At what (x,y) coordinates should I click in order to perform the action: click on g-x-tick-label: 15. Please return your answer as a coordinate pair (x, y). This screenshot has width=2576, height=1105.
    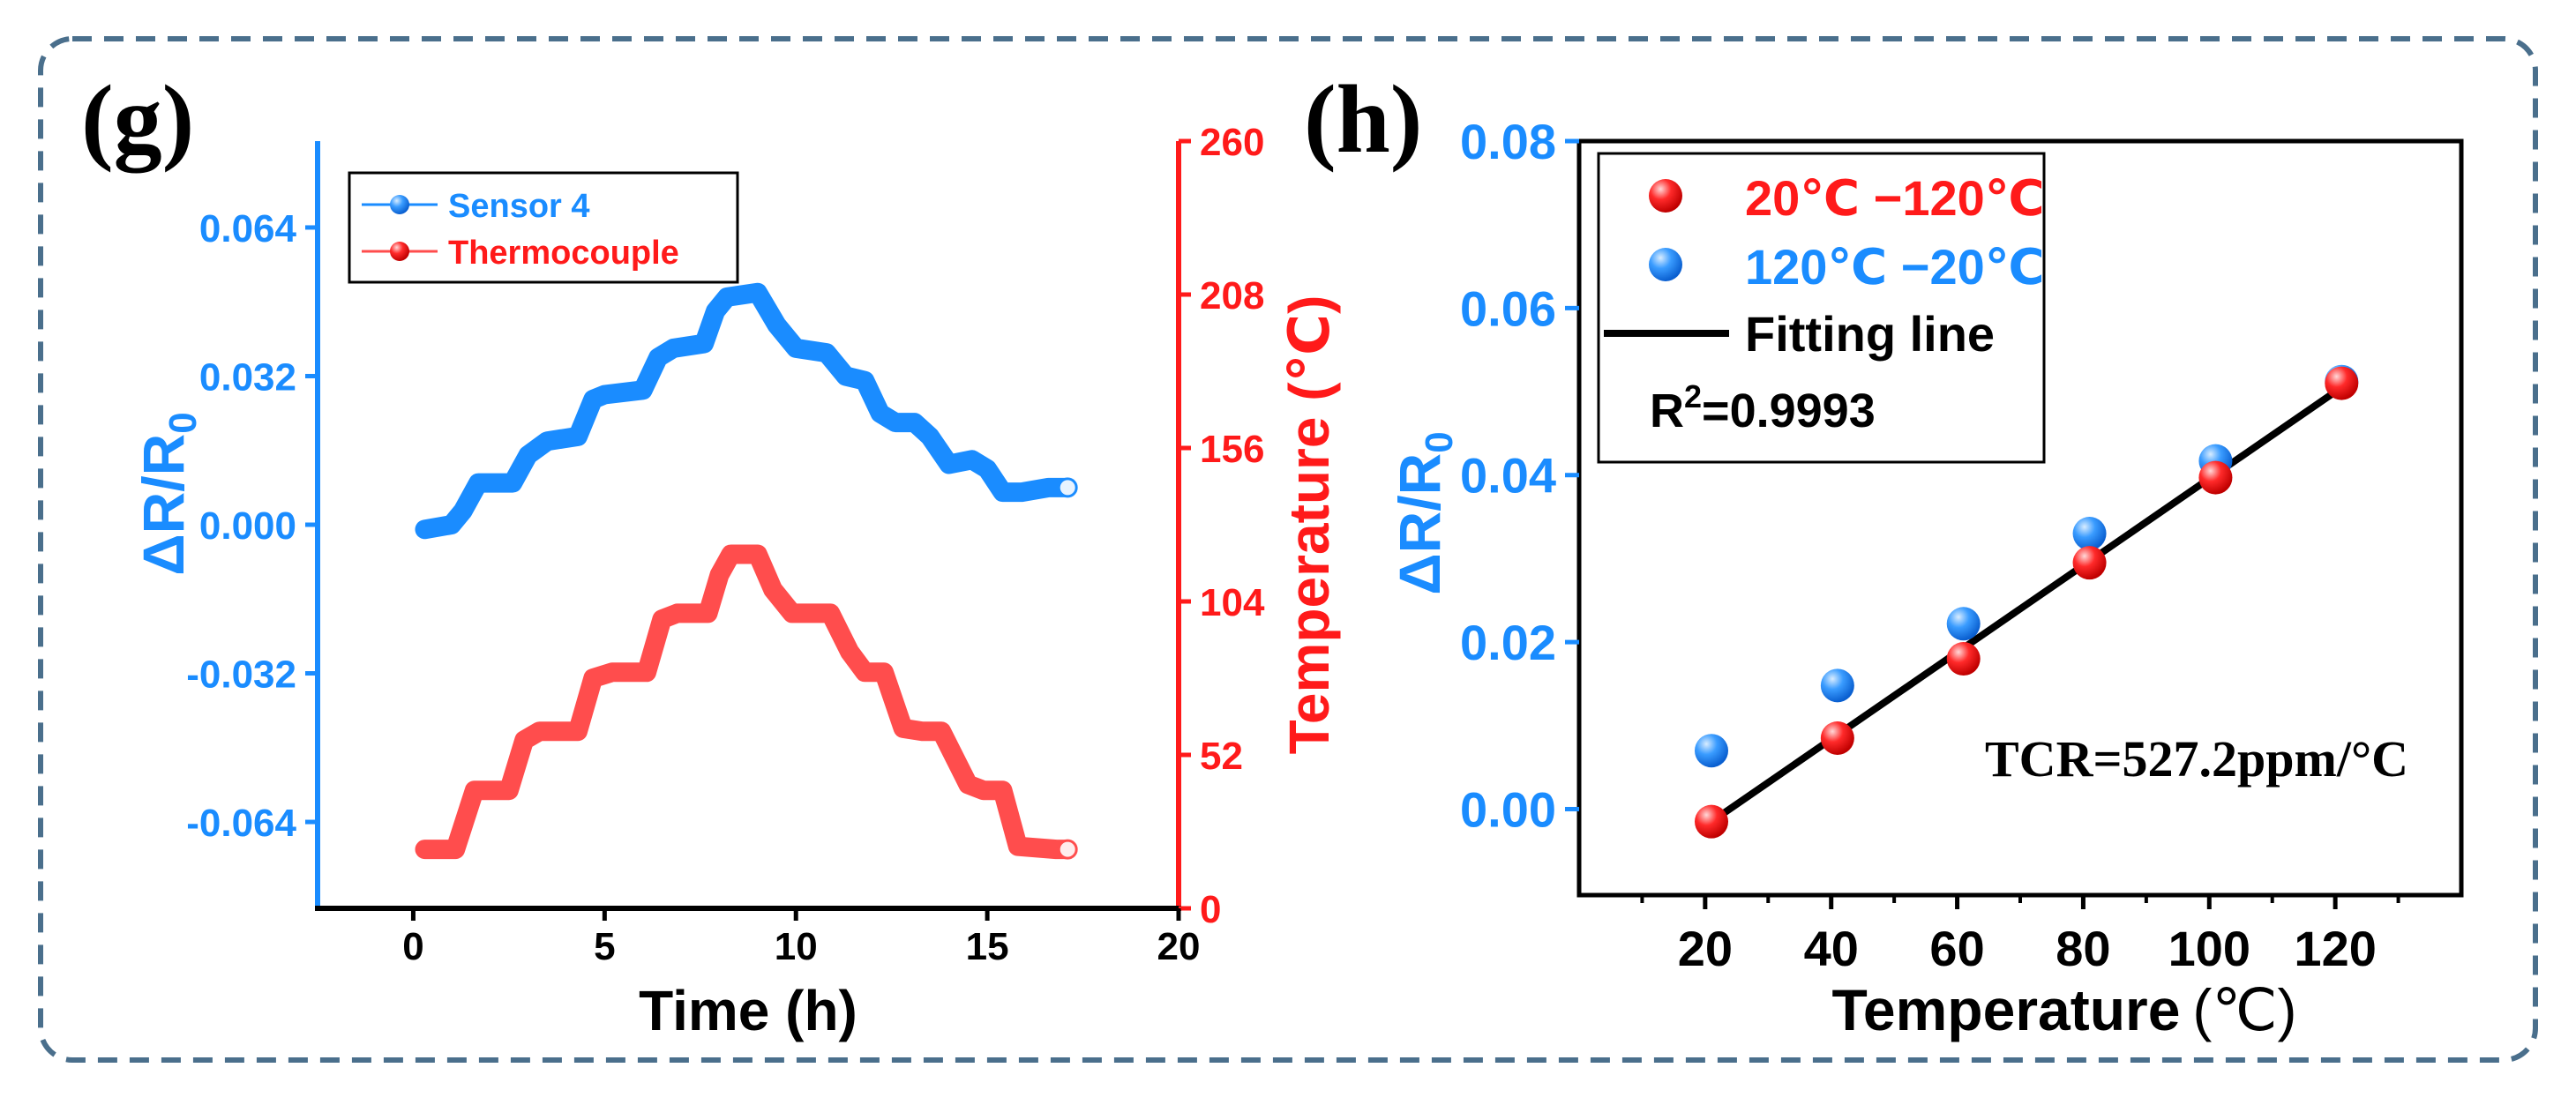
    Looking at the image, I should click on (987, 946).